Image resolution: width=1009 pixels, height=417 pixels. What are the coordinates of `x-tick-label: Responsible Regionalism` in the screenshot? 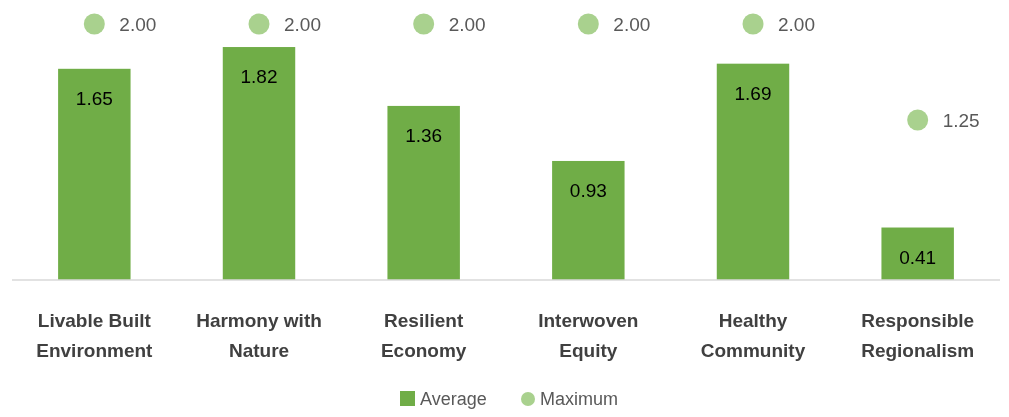 It's located at (918, 335).